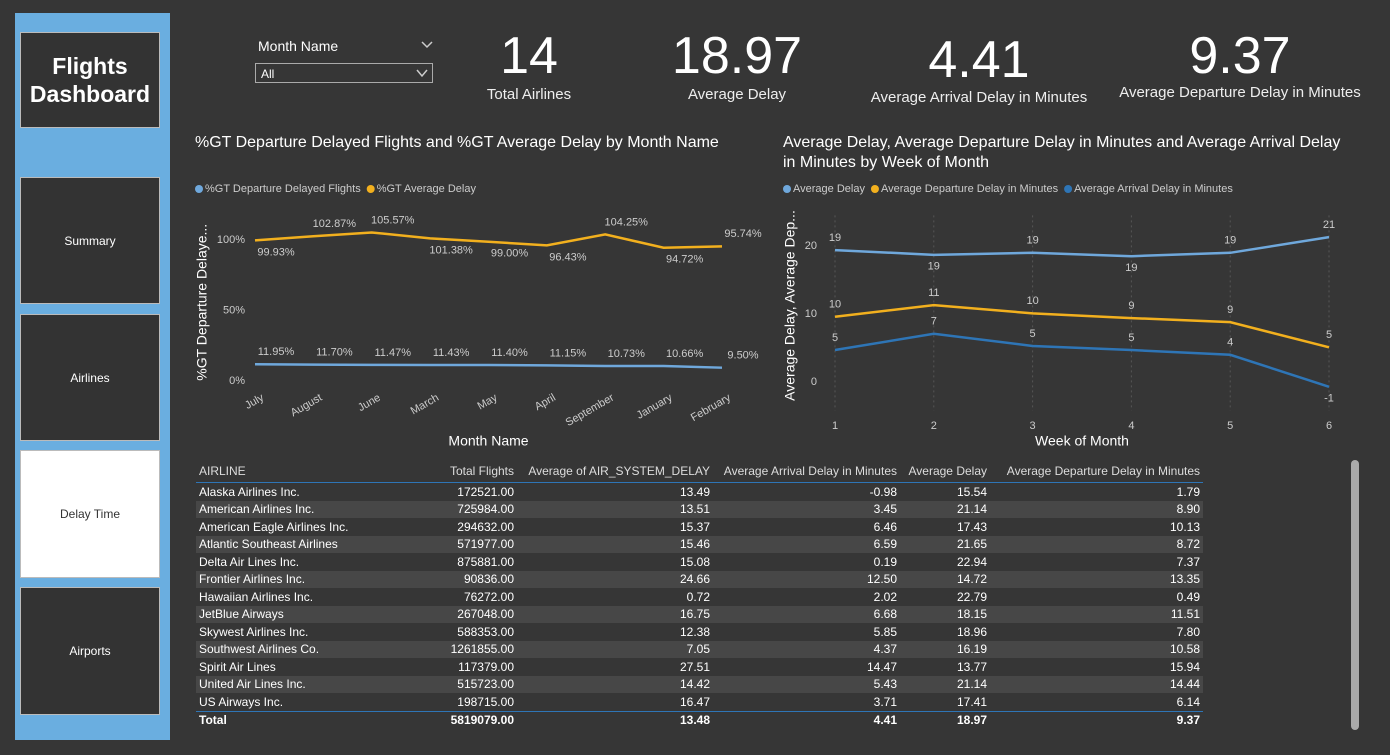 This screenshot has height=755, width=1390. What do you see at coordinates (1329, 225) in the screenshot?
I see `data-label: 21` at bounding box center [1329, 225].